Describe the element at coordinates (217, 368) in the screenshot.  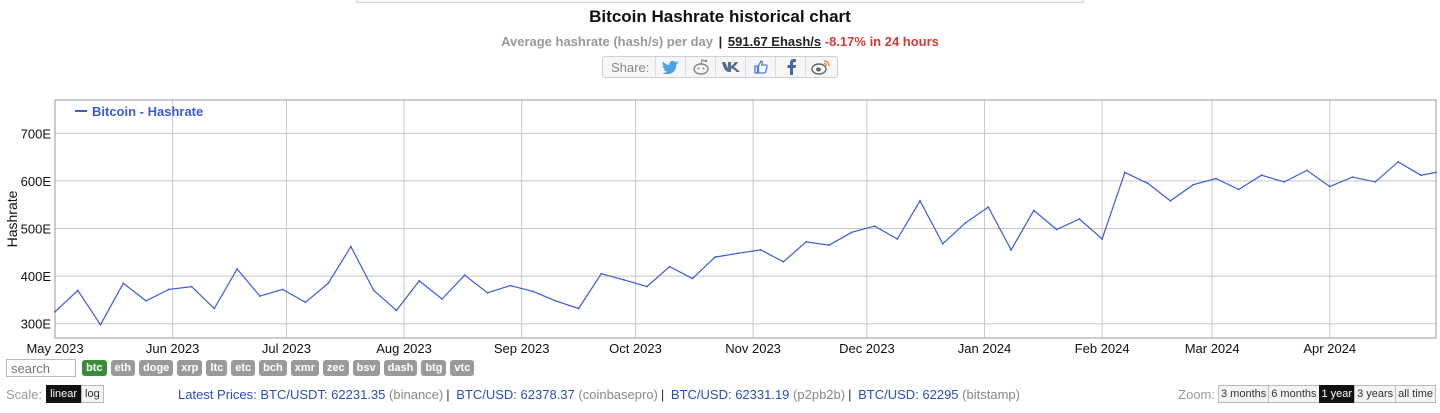
I see `coin-ltc-button: ltc` at that location.